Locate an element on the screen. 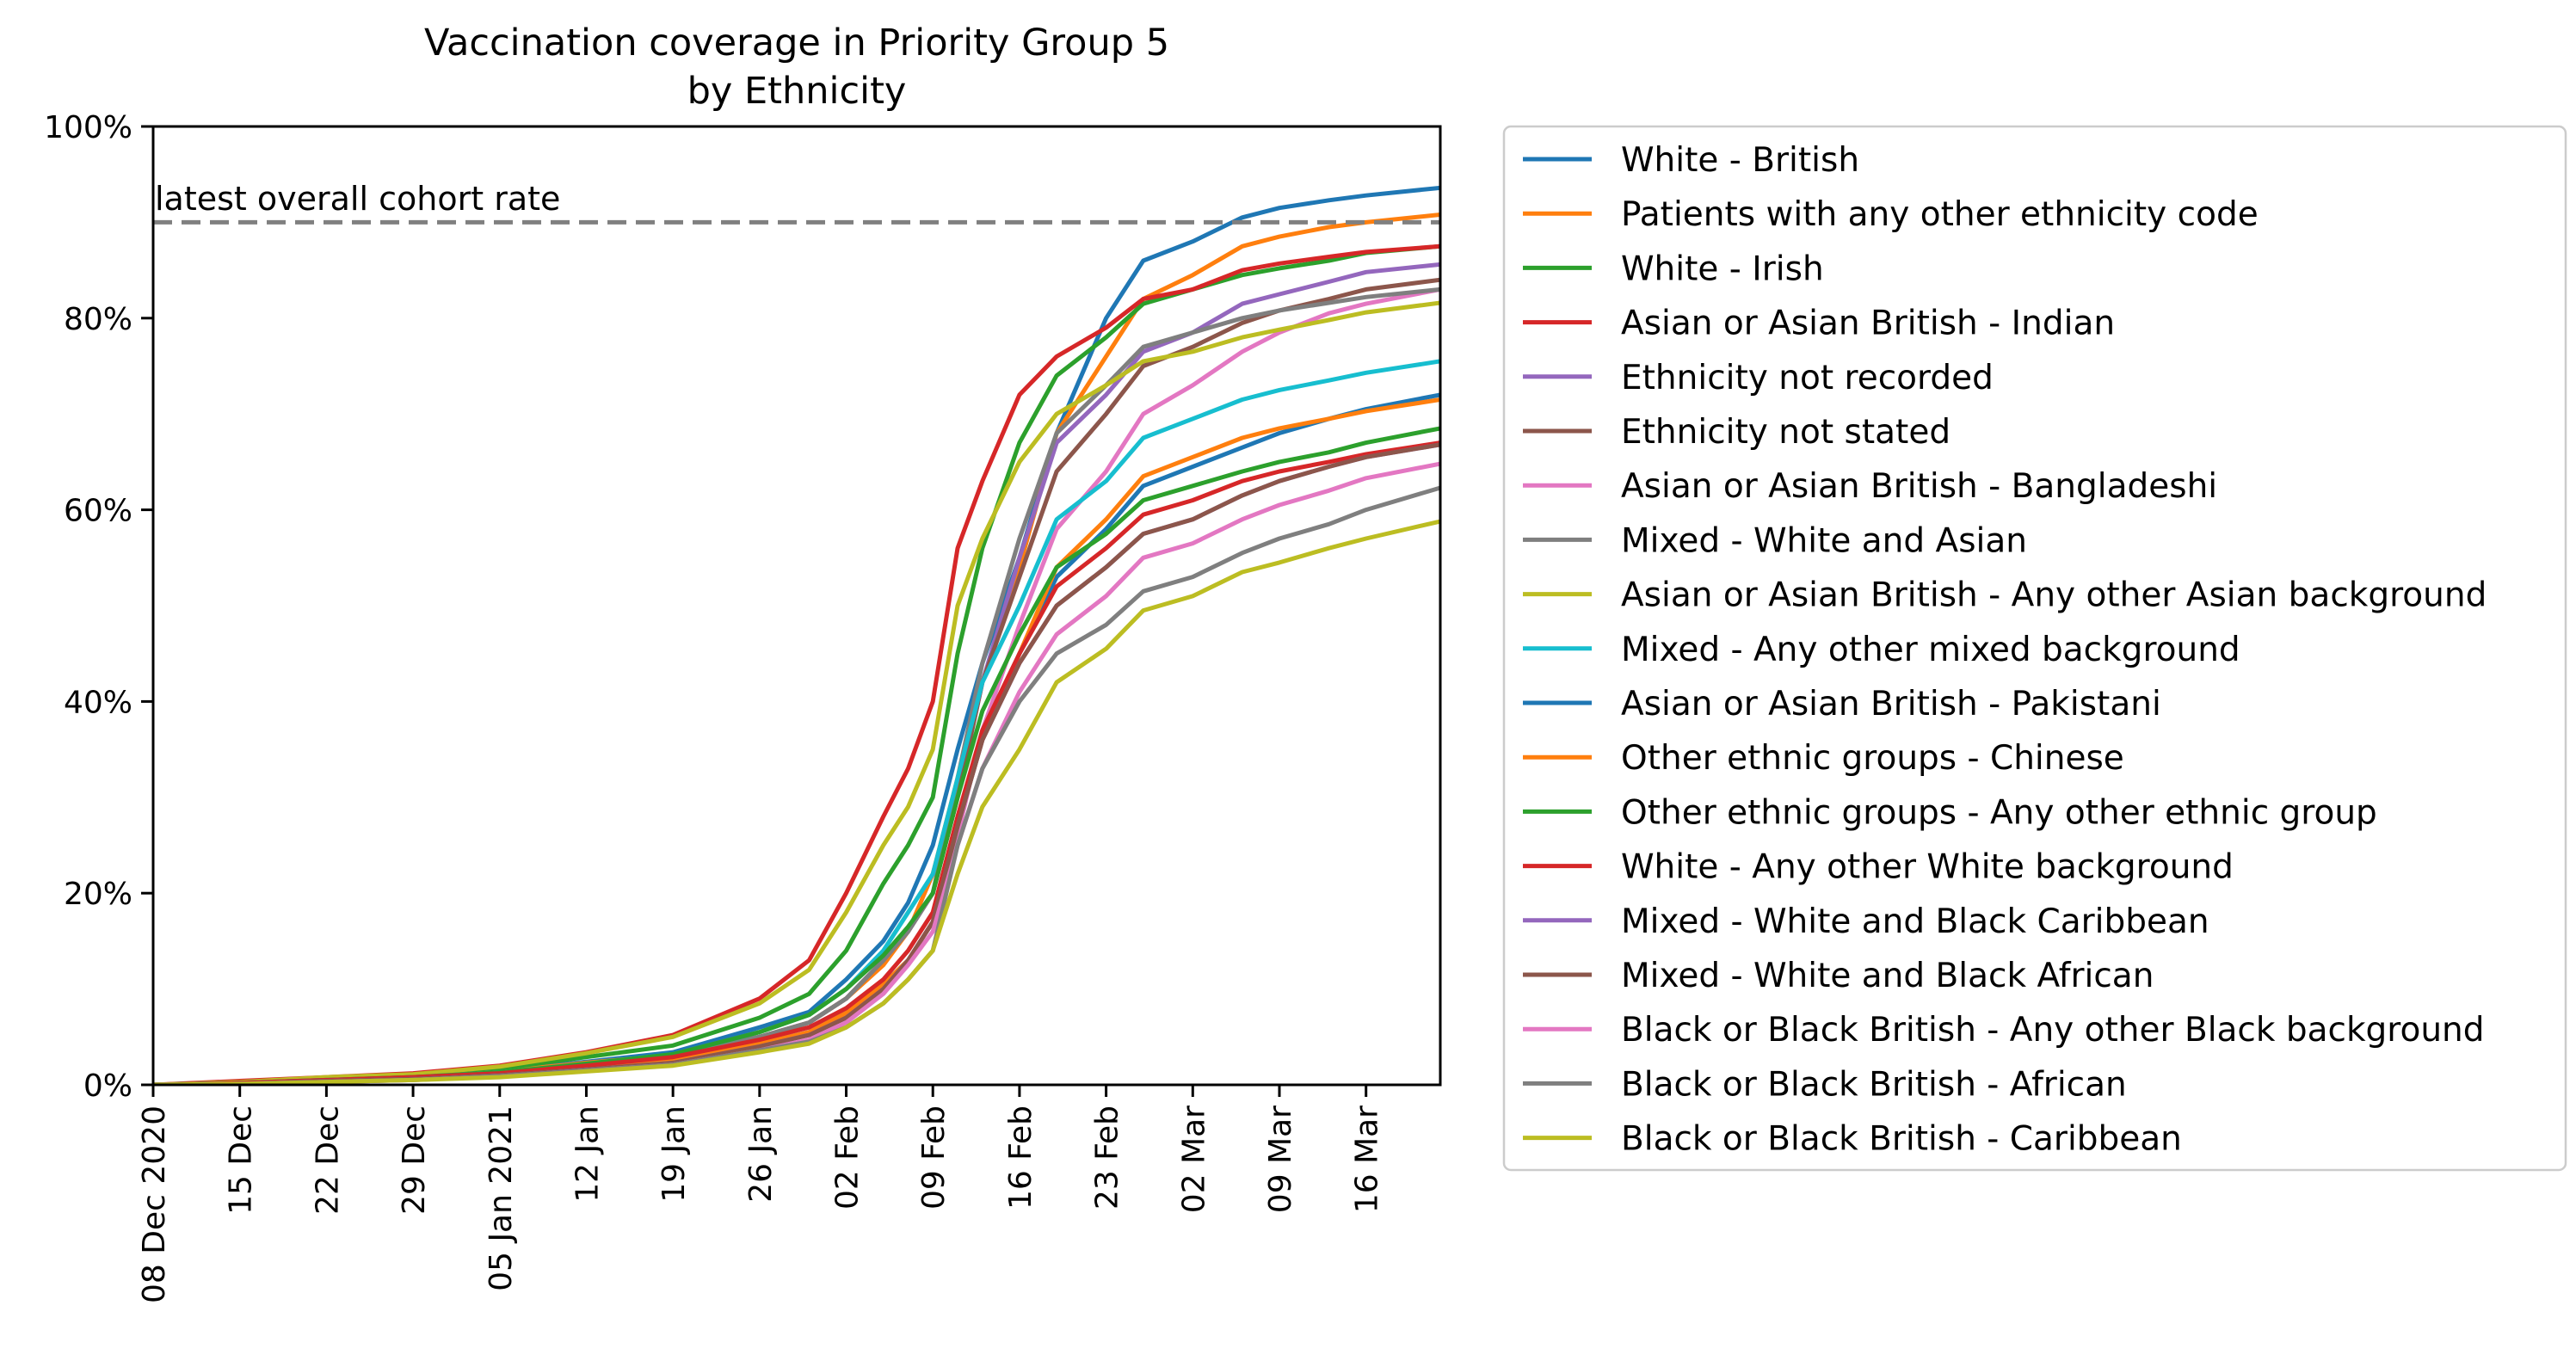 The image size is (2576, 1361). x-tick-label: 12 Jan is located at coordinates (587, 1154).